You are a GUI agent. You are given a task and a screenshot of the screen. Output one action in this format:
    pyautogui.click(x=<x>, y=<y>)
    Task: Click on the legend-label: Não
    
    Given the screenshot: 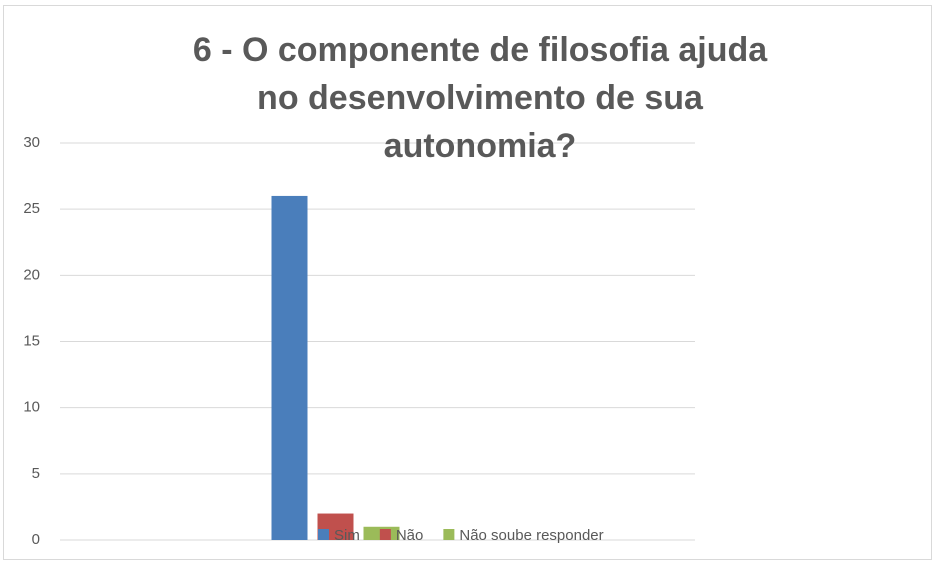 What is the action you would take?
    pyautogui.click(x=410, y=535)
    